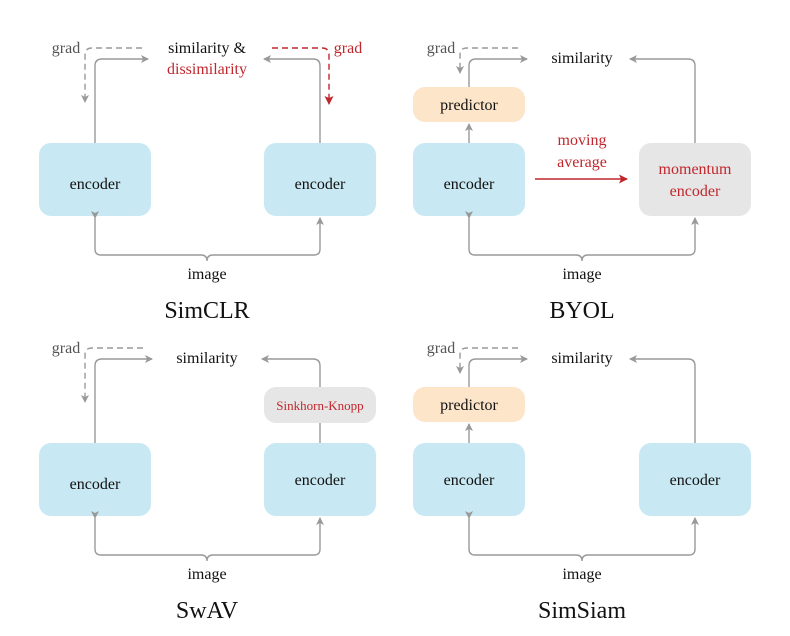 This screenshot has height=636, width=790. I want to click on panel-title: SimSiam, so click(582, 611).